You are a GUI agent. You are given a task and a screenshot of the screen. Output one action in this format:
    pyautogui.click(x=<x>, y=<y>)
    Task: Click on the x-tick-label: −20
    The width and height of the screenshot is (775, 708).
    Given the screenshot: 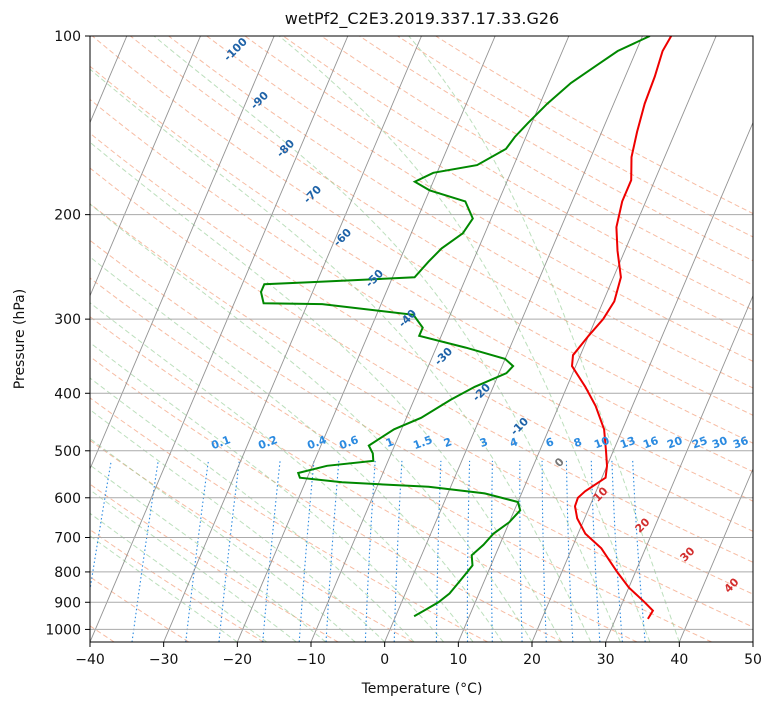 What is the action you would take?
    pyautogui.click(x=238, y=660)
    